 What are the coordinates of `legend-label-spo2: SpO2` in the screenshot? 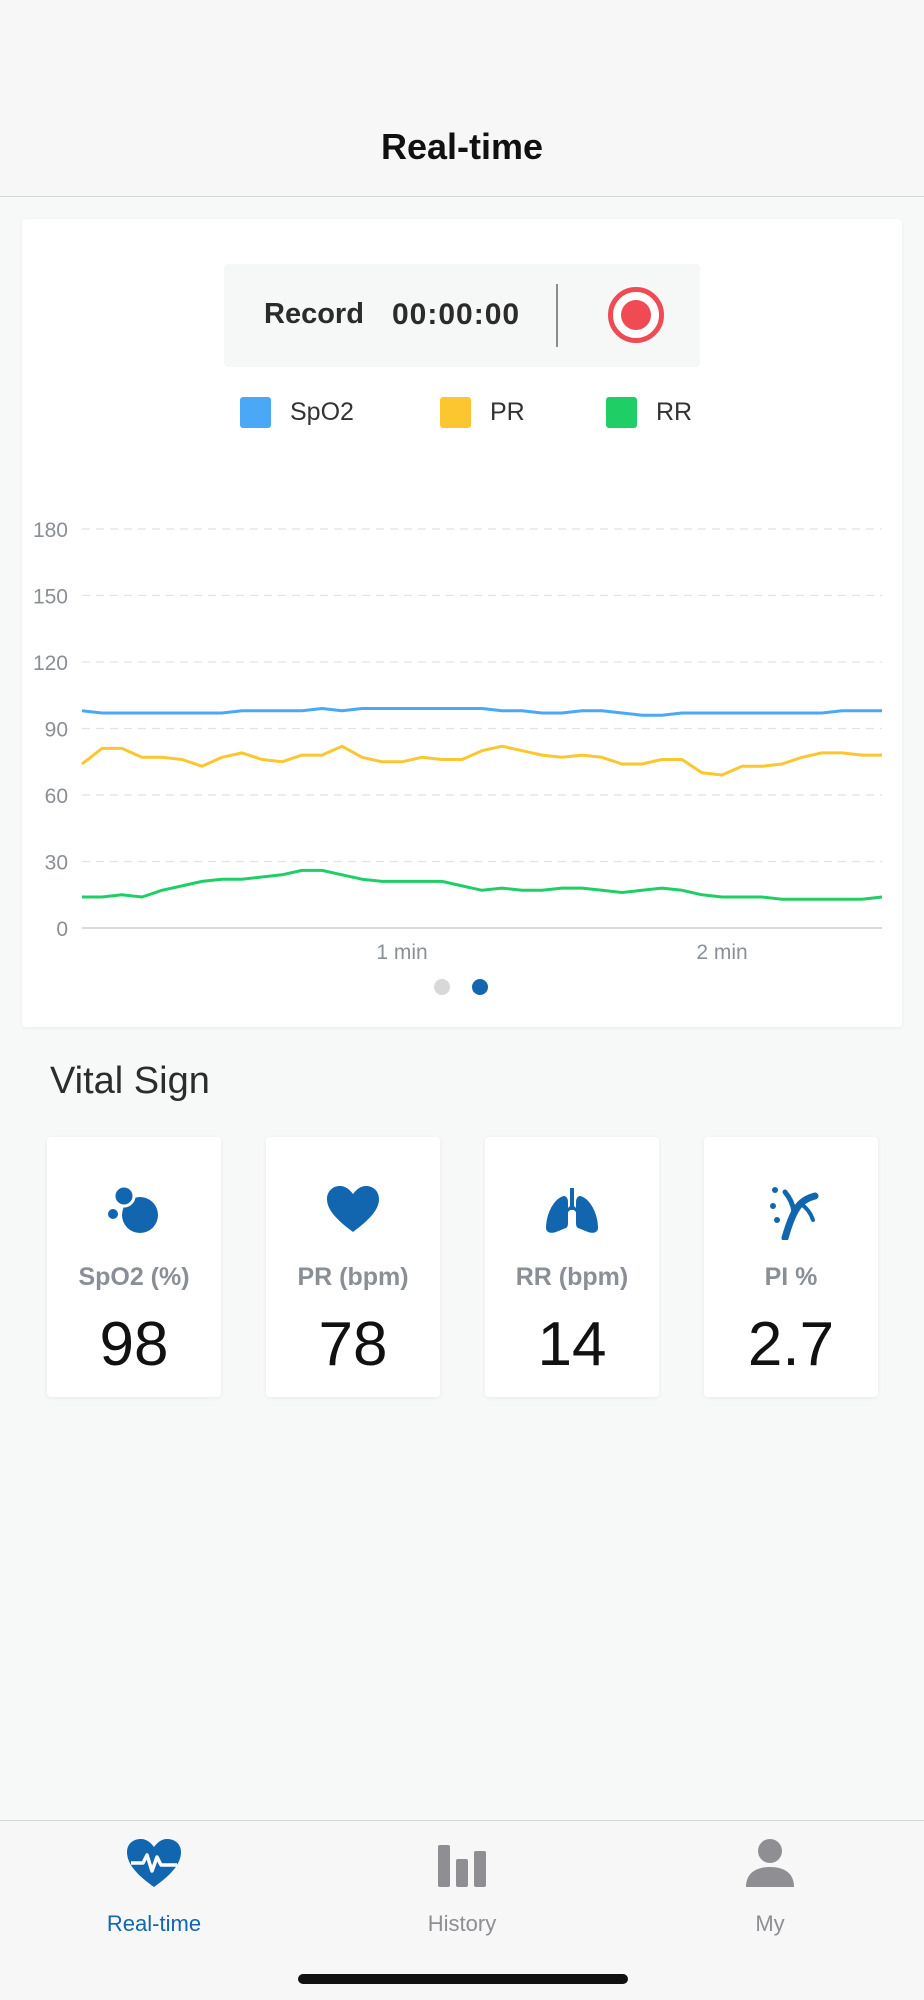 It's located at (322, 411).